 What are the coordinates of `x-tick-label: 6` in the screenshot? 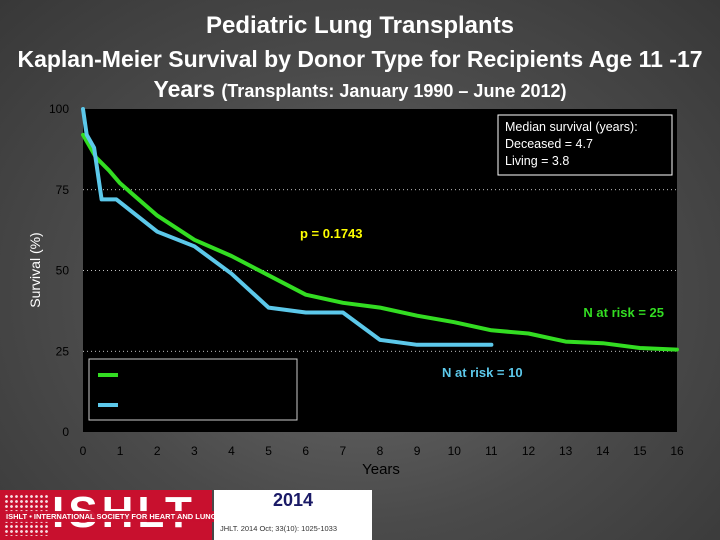 It's located at (305, 451).